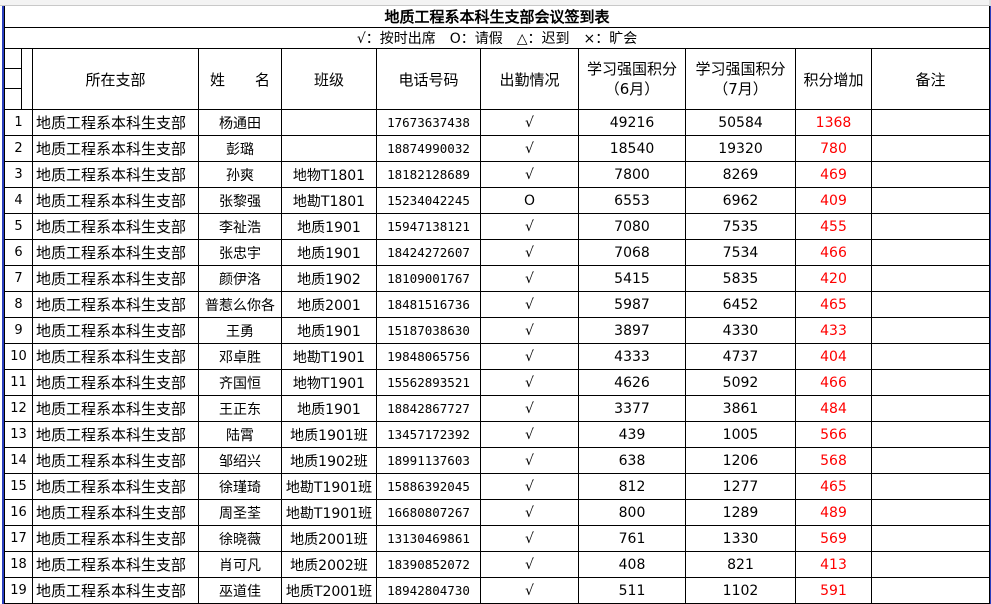 Image resolution: width=991 pixels, height=604 pixels. I want to click on cell-increase: 413, so click(833, 564).